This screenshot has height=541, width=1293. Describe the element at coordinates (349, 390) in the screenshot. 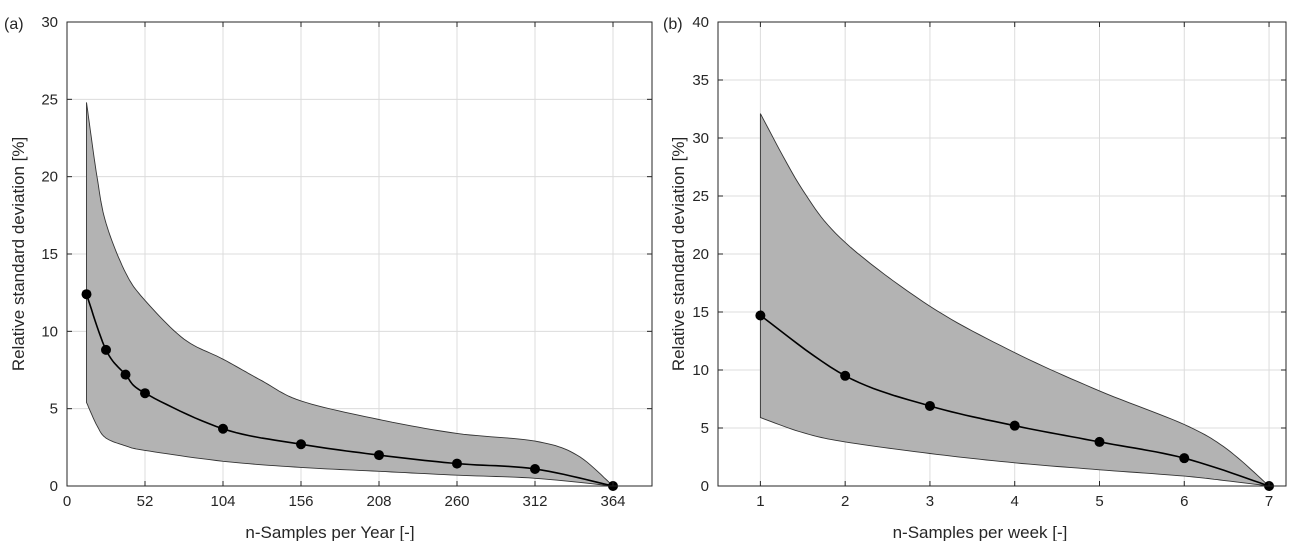

I see `mean-line` at that location.